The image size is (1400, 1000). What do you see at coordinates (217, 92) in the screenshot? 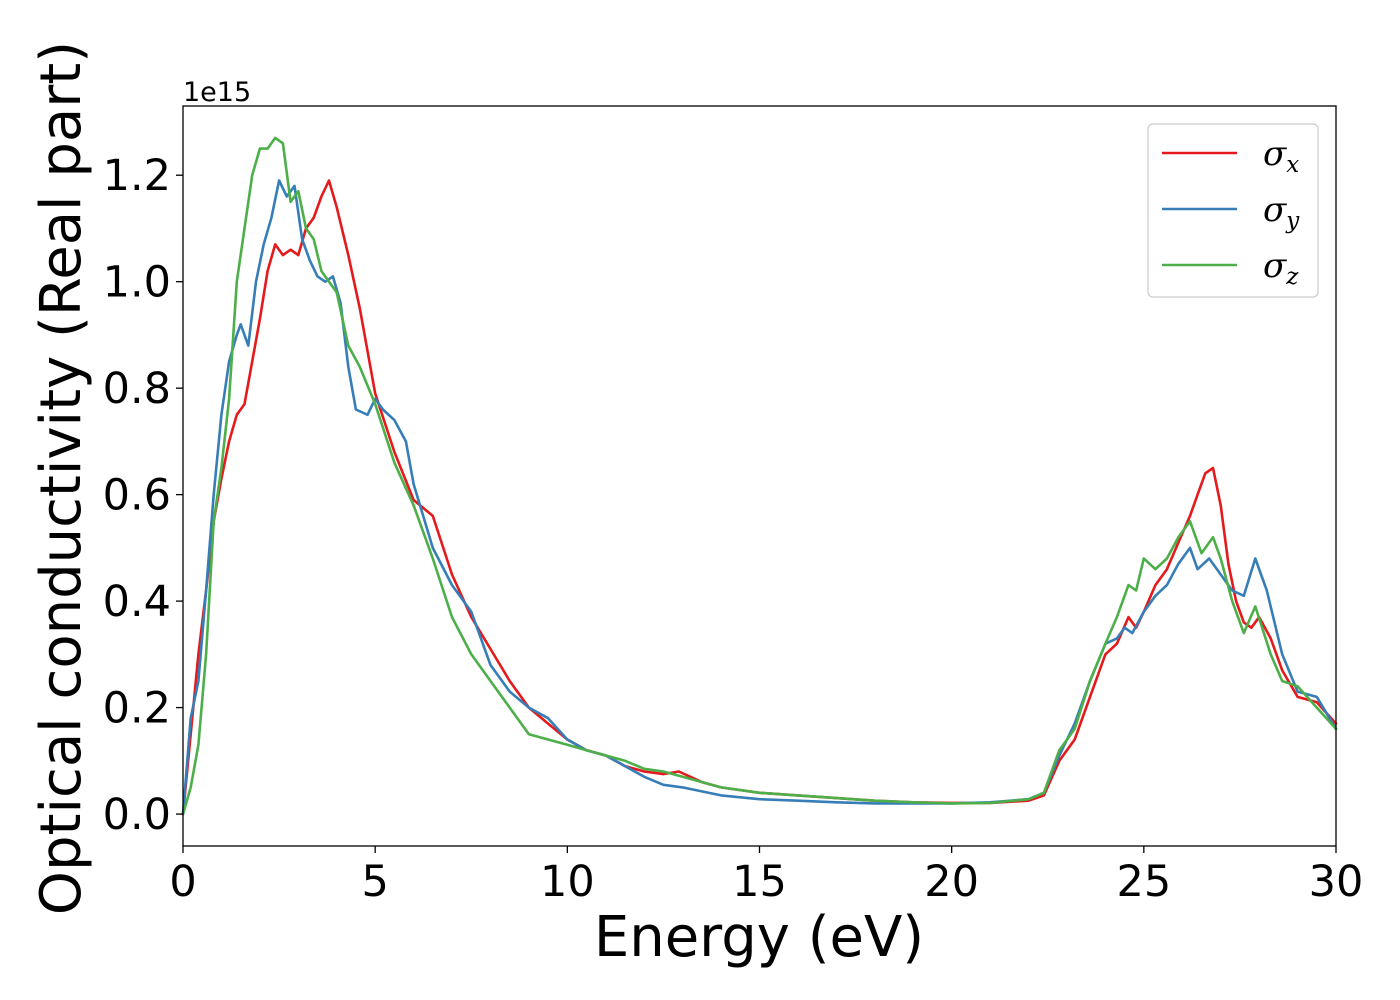
I see `y-offset-text: 1e15` at bounding box center [217, 92].